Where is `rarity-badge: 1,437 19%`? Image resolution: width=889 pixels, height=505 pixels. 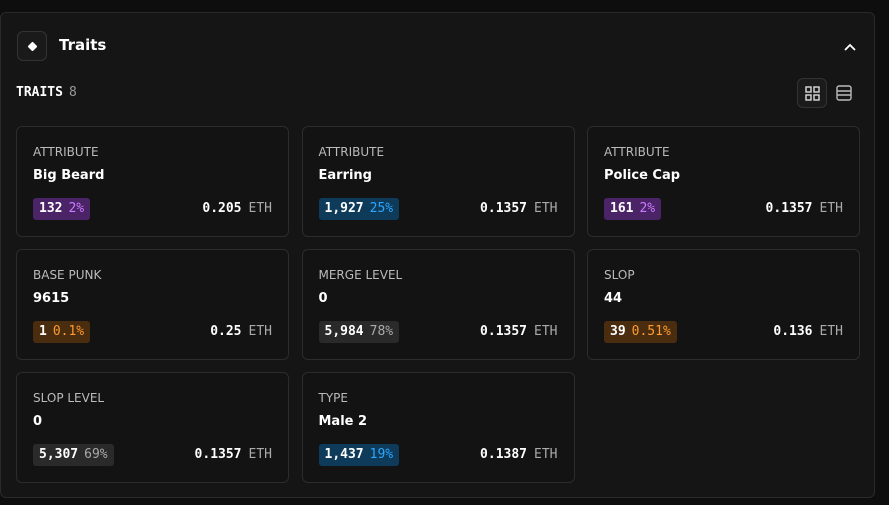 rarity-badge: 1,437 19% is located at coordinates (359, 455).